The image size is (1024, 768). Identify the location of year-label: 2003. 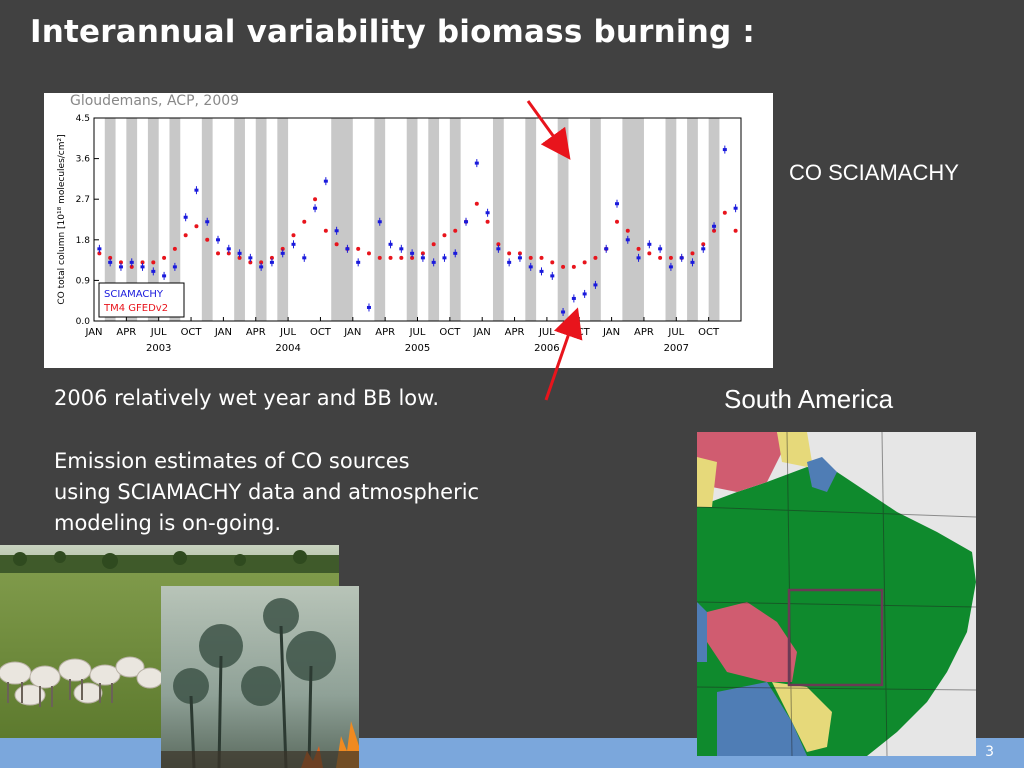
(158, 348).